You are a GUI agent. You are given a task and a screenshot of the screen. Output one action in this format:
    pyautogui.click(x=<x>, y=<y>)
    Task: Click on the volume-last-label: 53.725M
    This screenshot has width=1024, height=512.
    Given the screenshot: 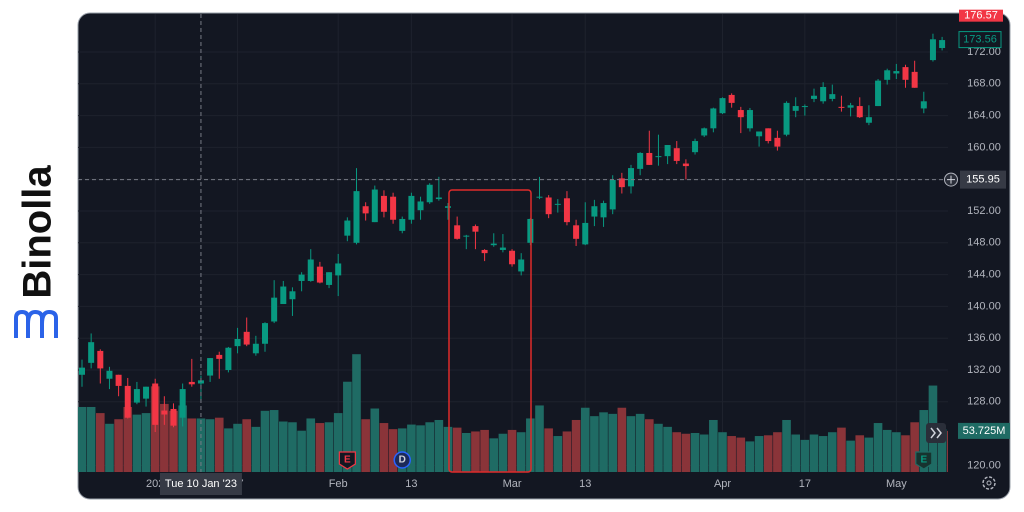 What is the action you would take?
    pyautogui.click(x=984, y=431)
    